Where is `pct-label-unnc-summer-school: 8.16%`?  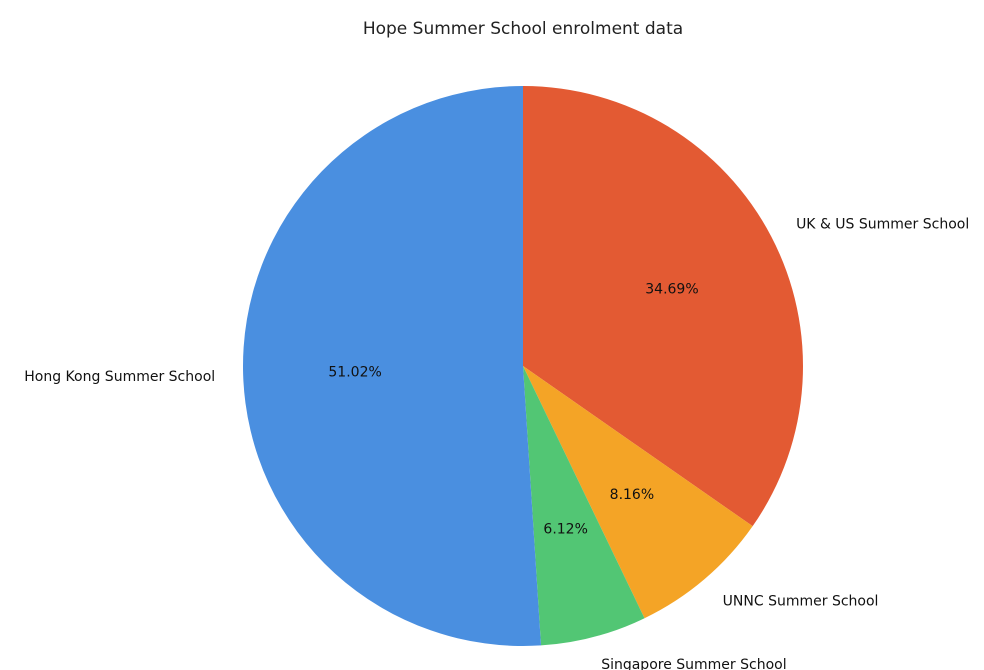
pct-label-unnc-summer-school: 8.16% is located at coordinates (632, 495).